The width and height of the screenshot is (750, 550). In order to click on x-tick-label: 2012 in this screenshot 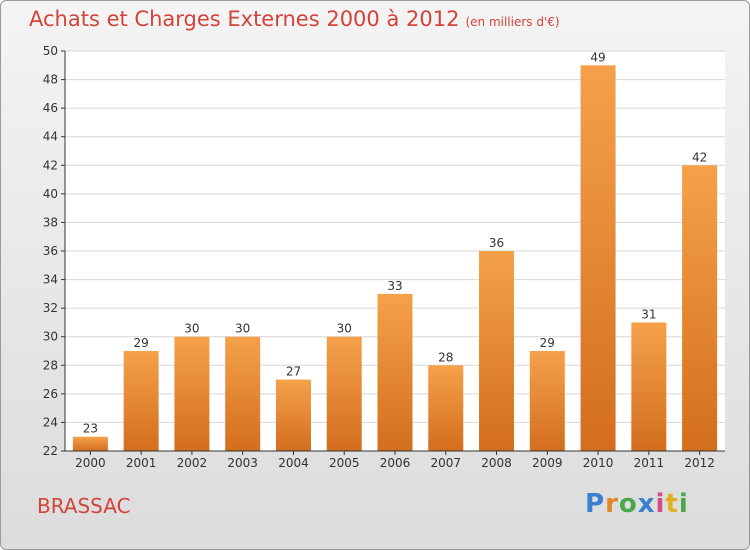, I will do `click(699, 463)`.